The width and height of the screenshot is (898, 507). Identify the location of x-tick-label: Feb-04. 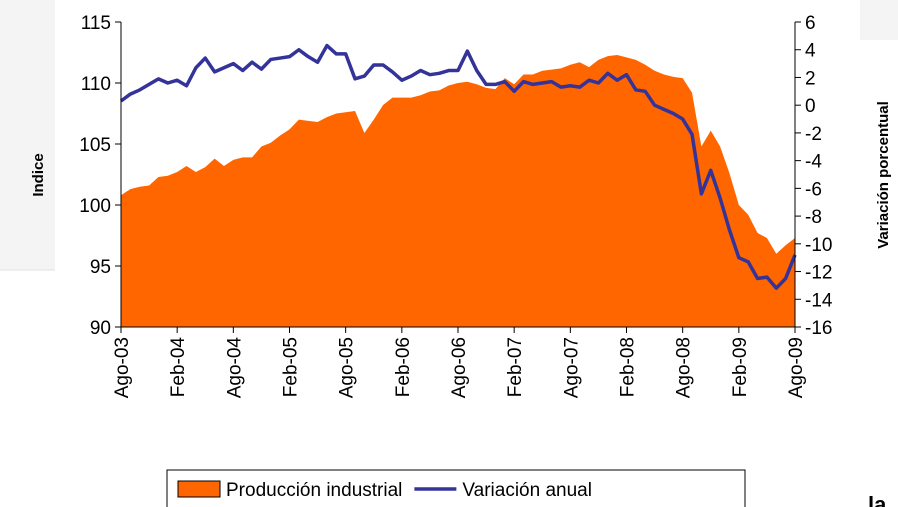
(178, 367).